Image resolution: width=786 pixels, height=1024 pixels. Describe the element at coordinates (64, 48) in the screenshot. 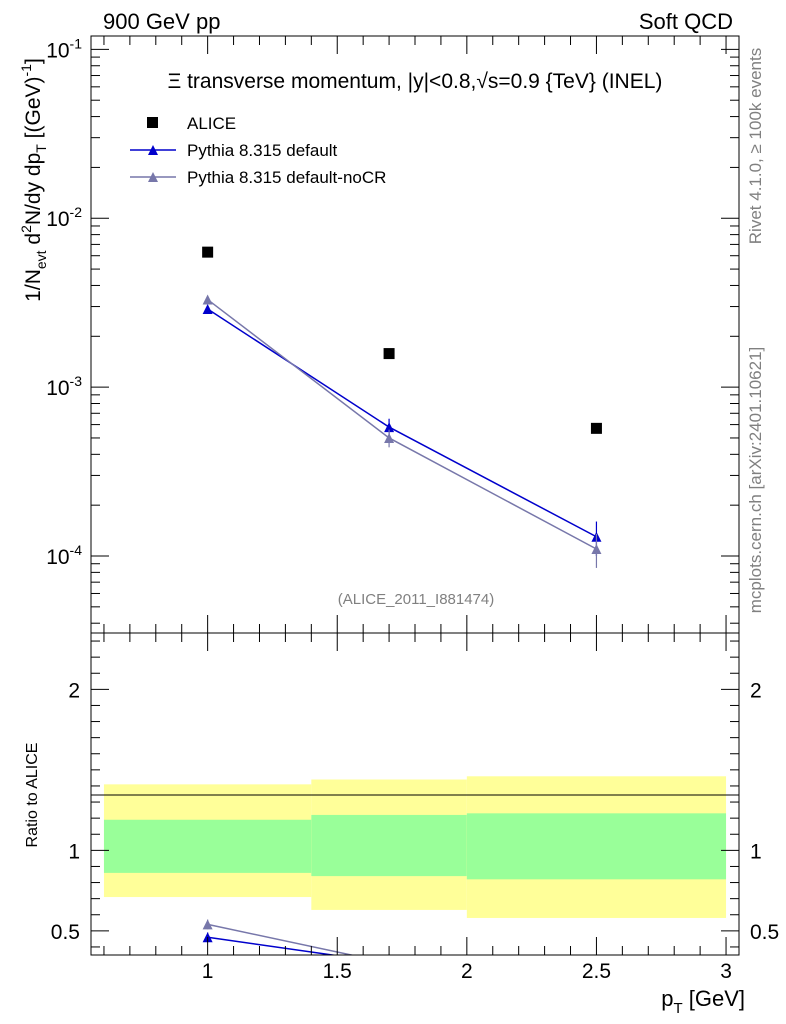

I see `y-tick-label: 10⁻¹` at that location.